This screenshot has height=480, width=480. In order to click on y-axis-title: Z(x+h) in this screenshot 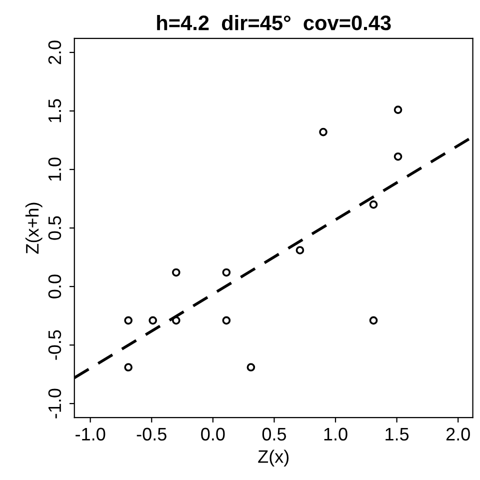, I will do `click(33, 228)`.